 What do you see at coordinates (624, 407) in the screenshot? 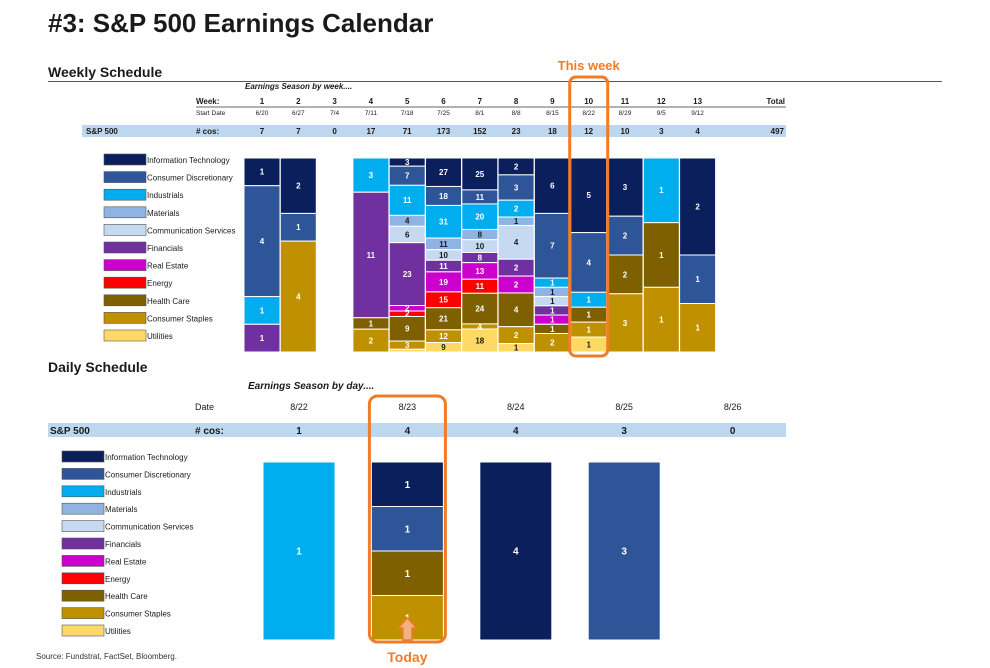
I see `day-date: 8/25` at bounding box center [624, 407].